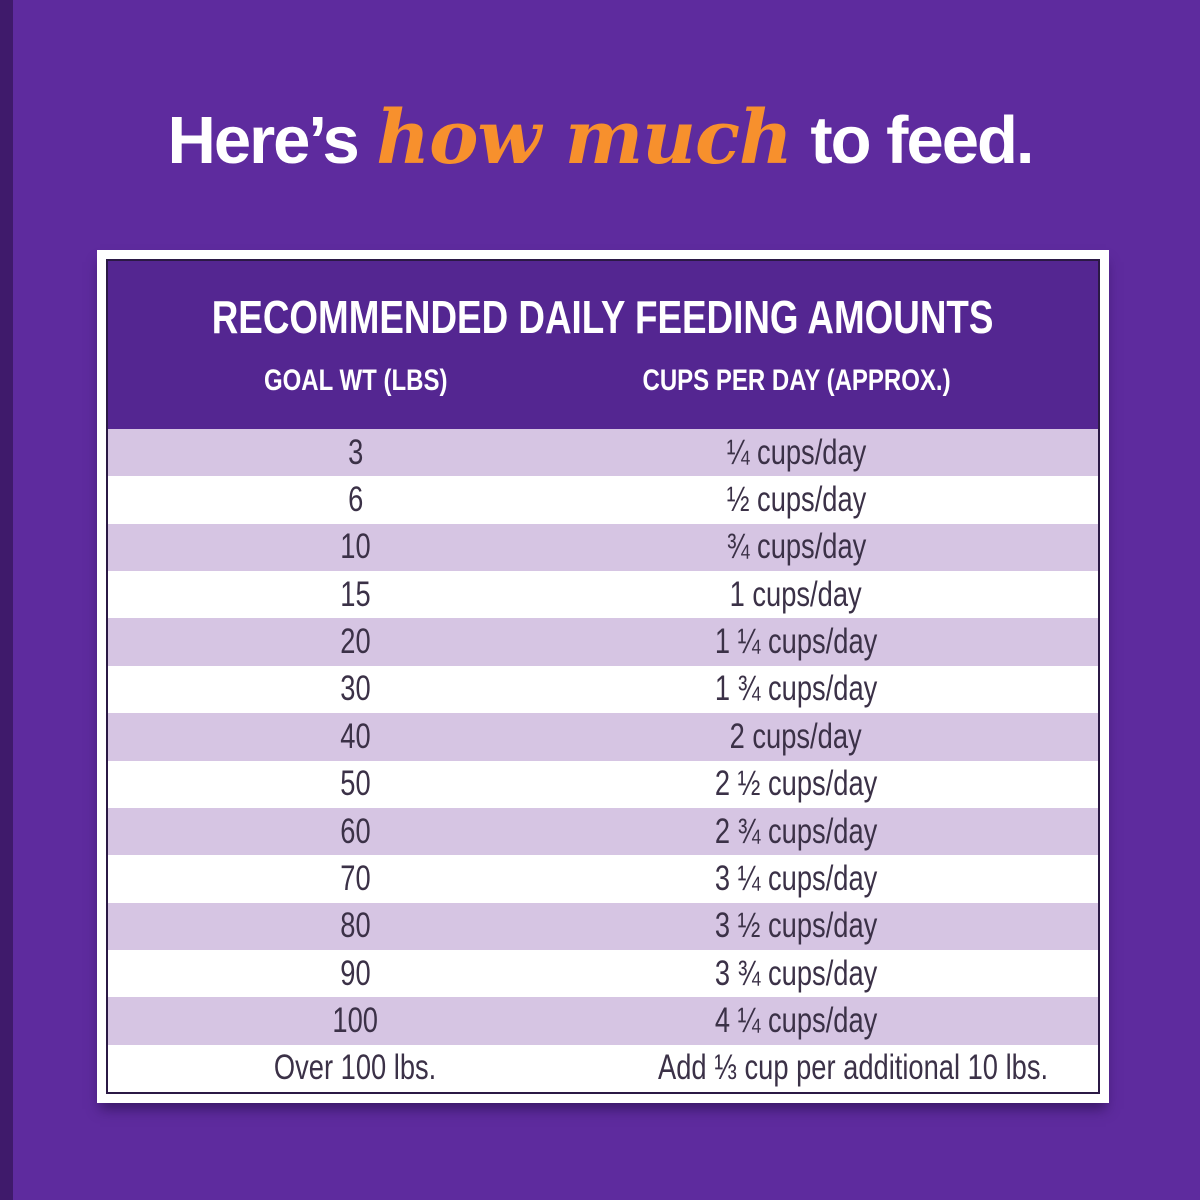  What do you see at coordinates (796, 380) in the screenshot?
I see `column-header-cups-per-day: CUPS PER DAY (APPROX.)` at bounding box center [796, 380].